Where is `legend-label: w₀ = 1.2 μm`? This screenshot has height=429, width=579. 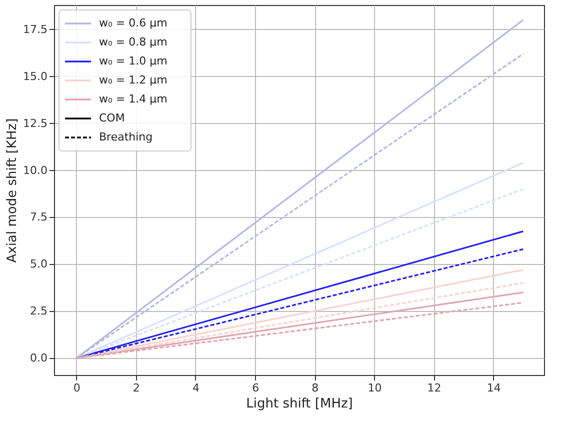 legend-label: w₀ = 1.2 μm is located at coordinates (133, 80).